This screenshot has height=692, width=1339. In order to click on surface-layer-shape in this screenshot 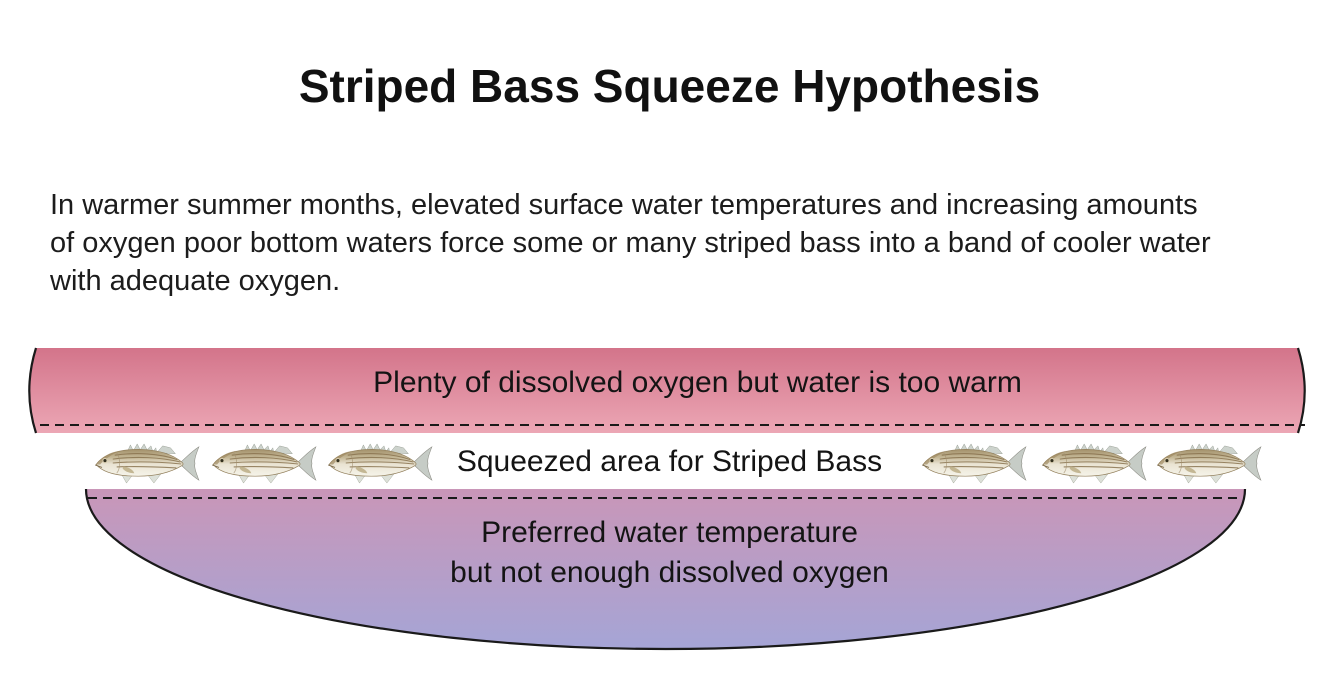, I will do `click(667, 390)`.